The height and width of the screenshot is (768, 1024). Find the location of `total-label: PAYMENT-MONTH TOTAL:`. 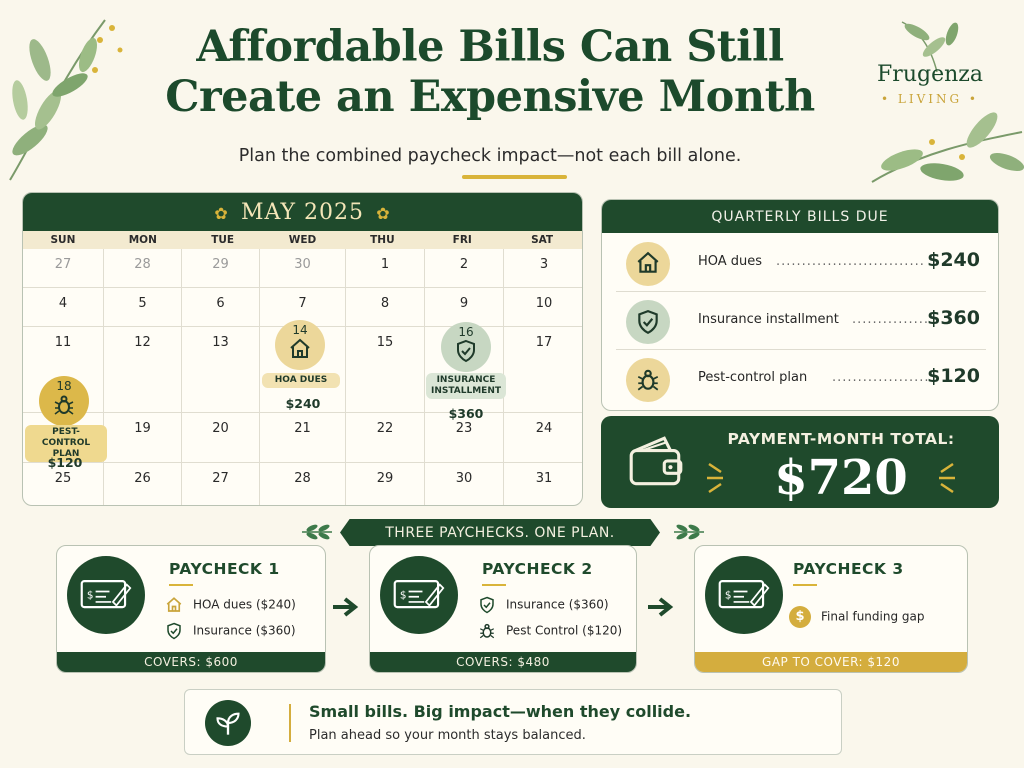

total-label: PAYMENT-MONTH TOTAL: is located at coordinates (841, 439).